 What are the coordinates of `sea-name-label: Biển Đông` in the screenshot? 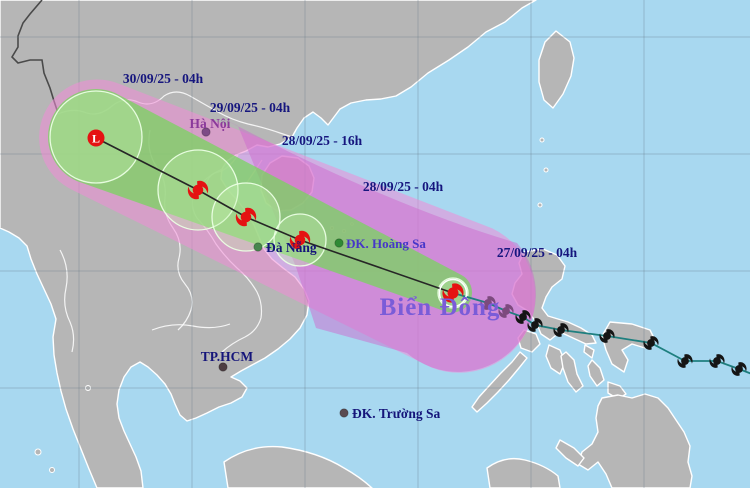 It's located at (440, 307).